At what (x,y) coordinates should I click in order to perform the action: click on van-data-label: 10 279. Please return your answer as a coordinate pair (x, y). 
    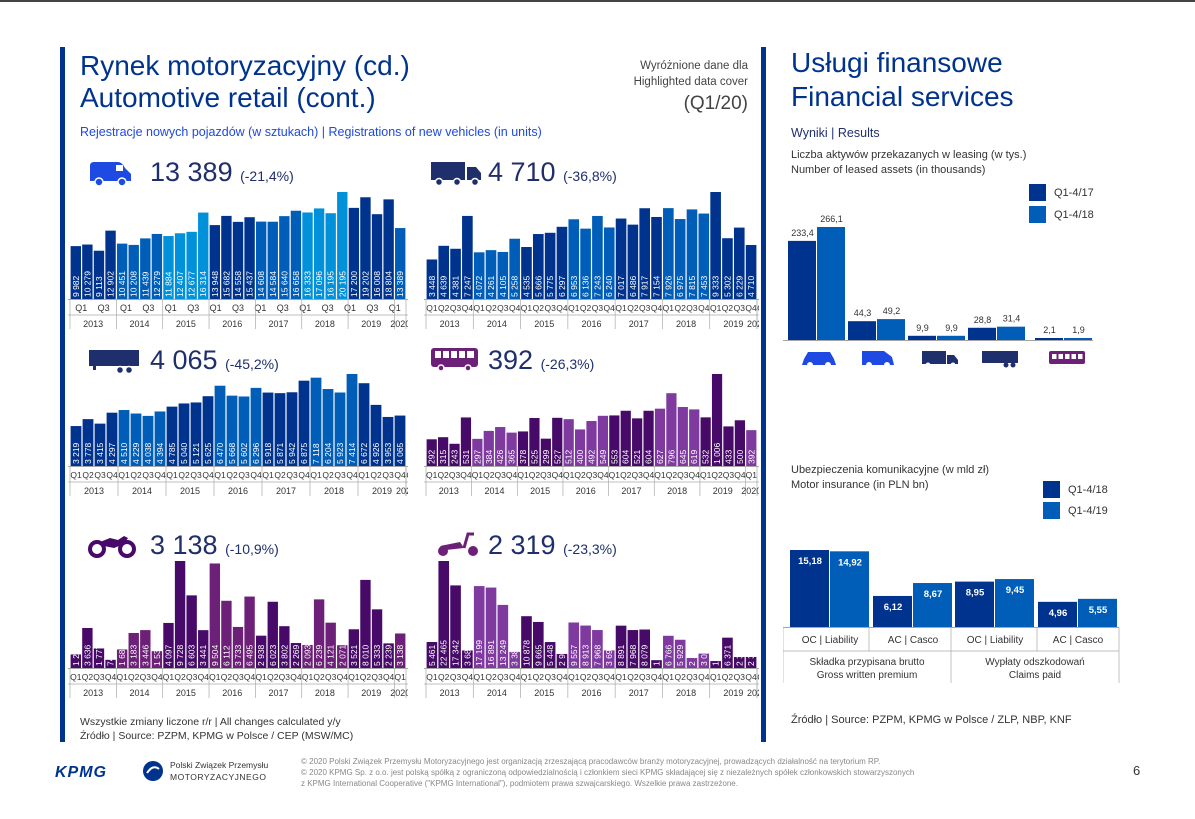
    Looking at the image, I should click on (87, 284).